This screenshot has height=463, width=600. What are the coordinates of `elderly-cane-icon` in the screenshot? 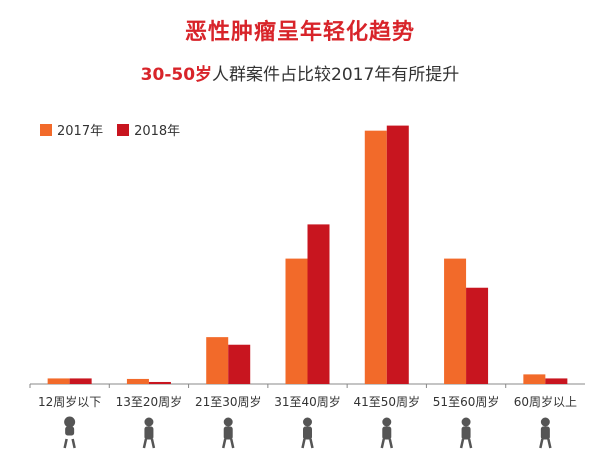 It's located at (545, 433).